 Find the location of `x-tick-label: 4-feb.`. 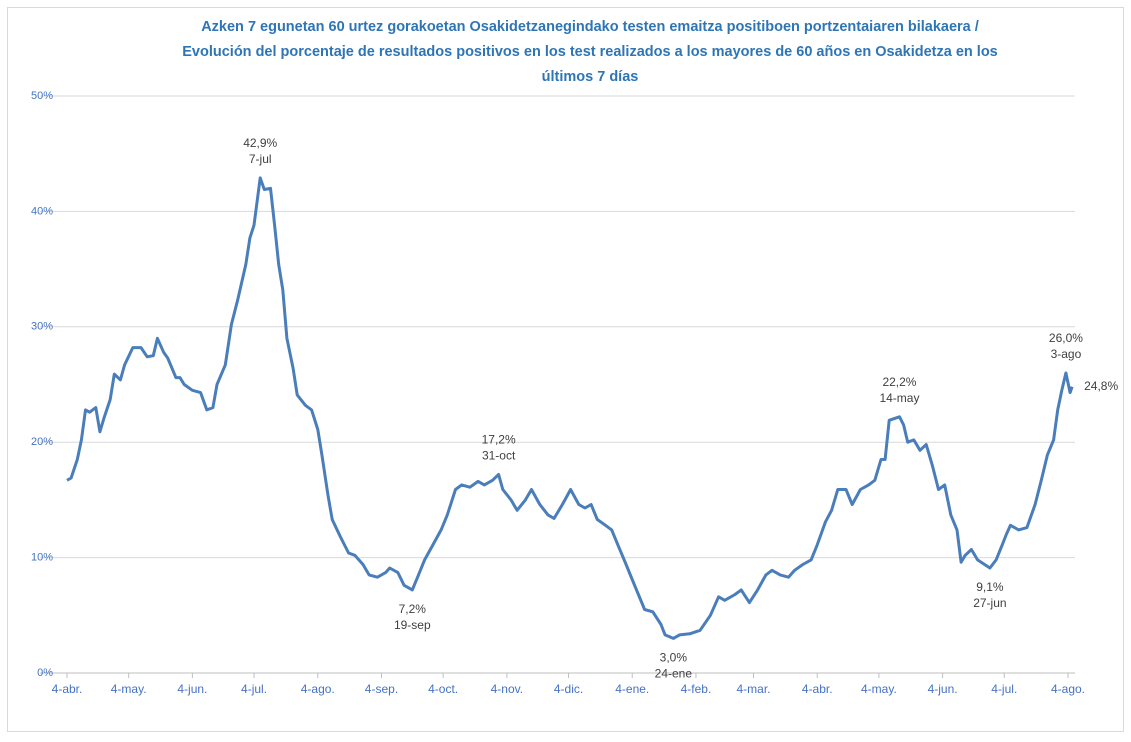

x-tick-label: 4-feb. is located at coordinates (696, 689).